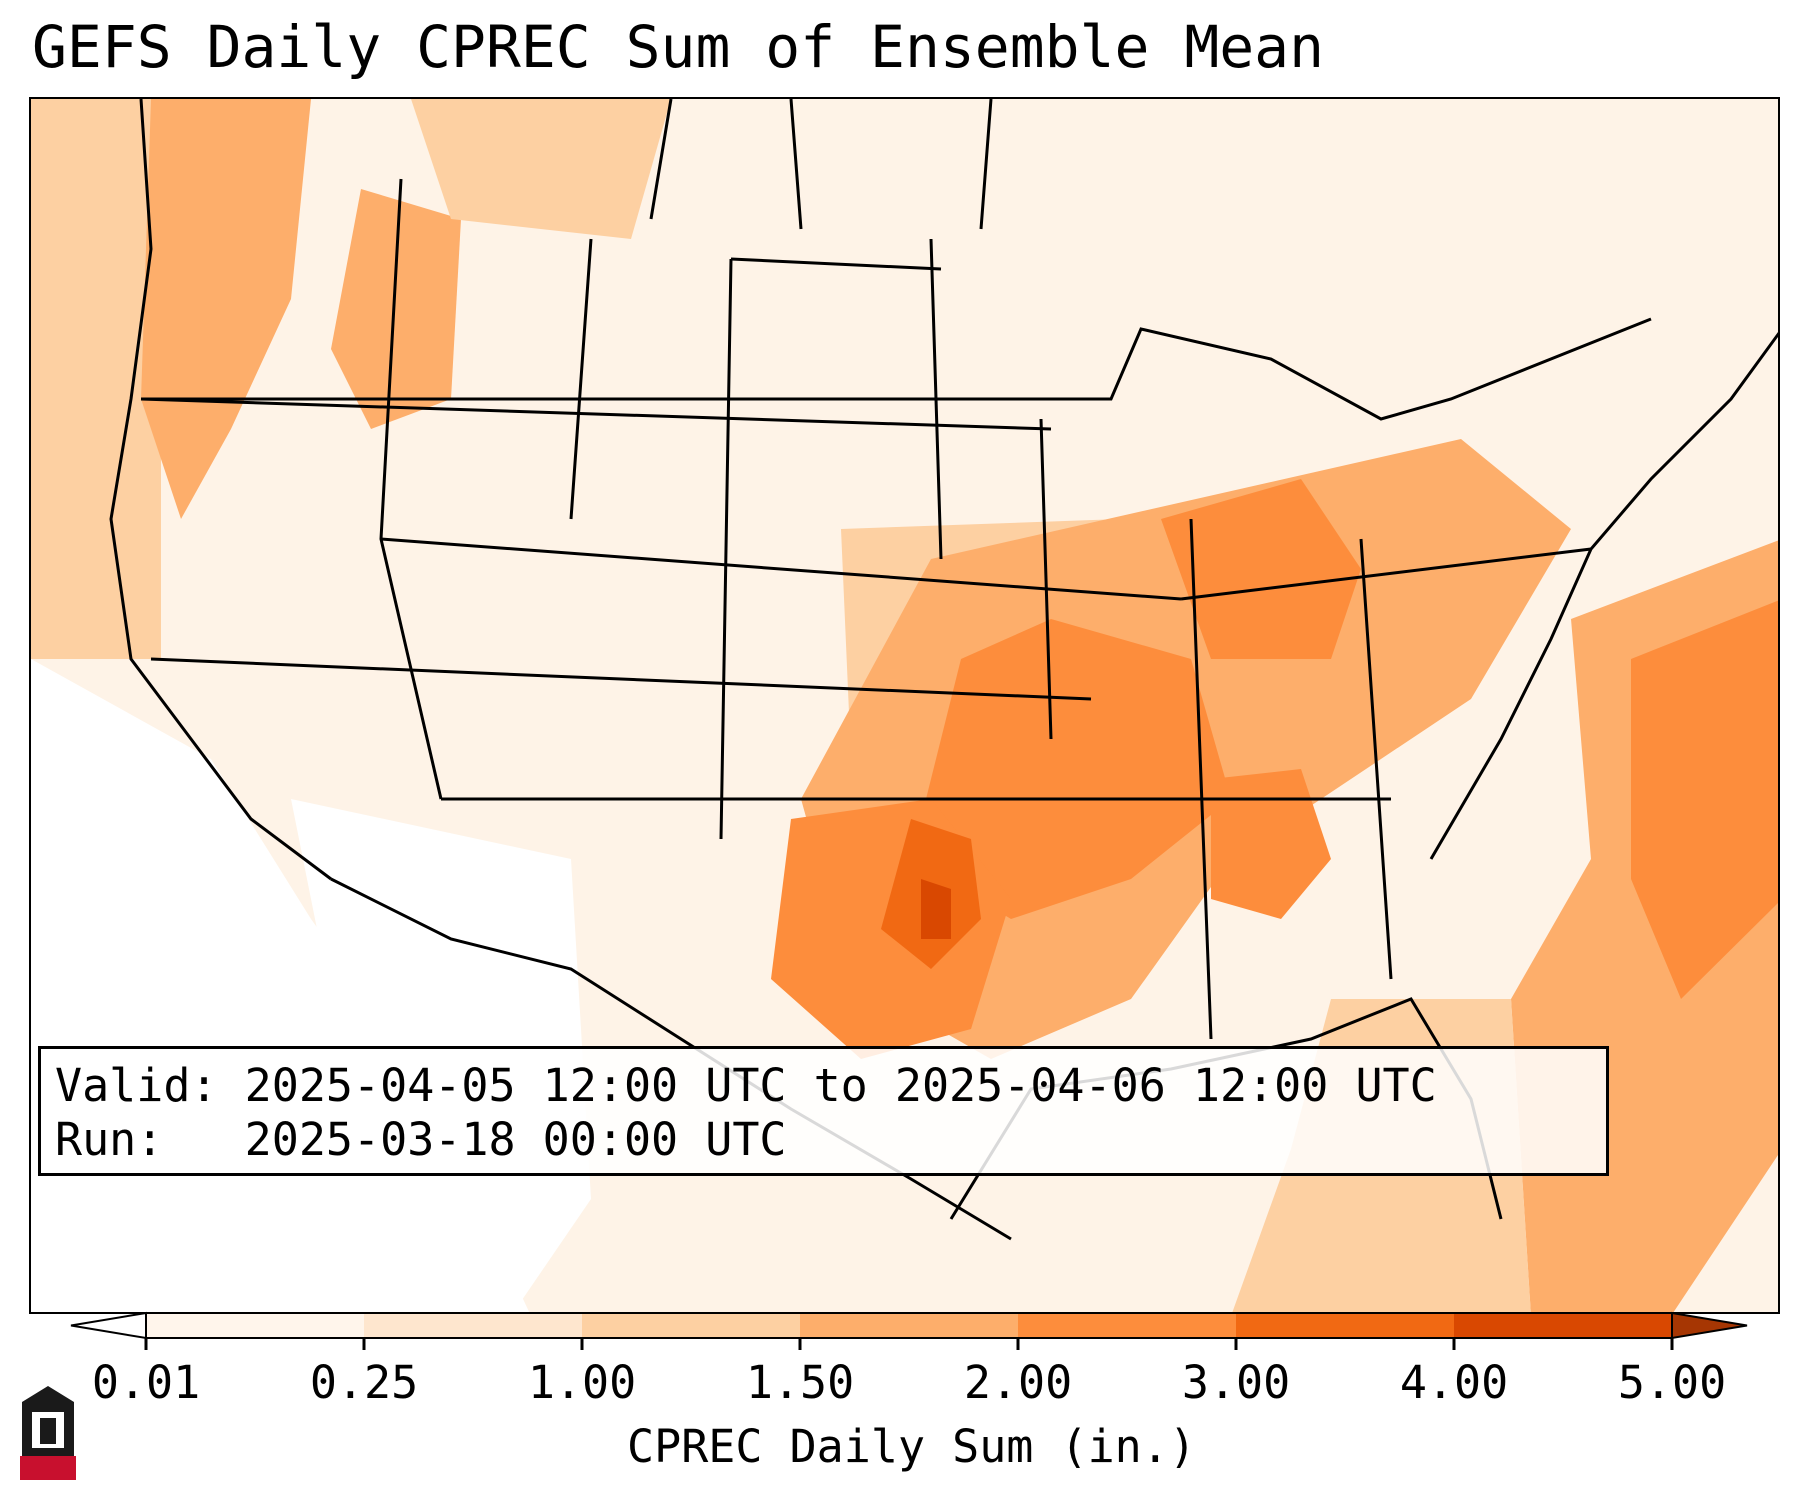 Image resolution: width=1803 pixels, height=1500 pixels. I want to click on colorbar-tick-label: 2.00, so click(1018, 1382).